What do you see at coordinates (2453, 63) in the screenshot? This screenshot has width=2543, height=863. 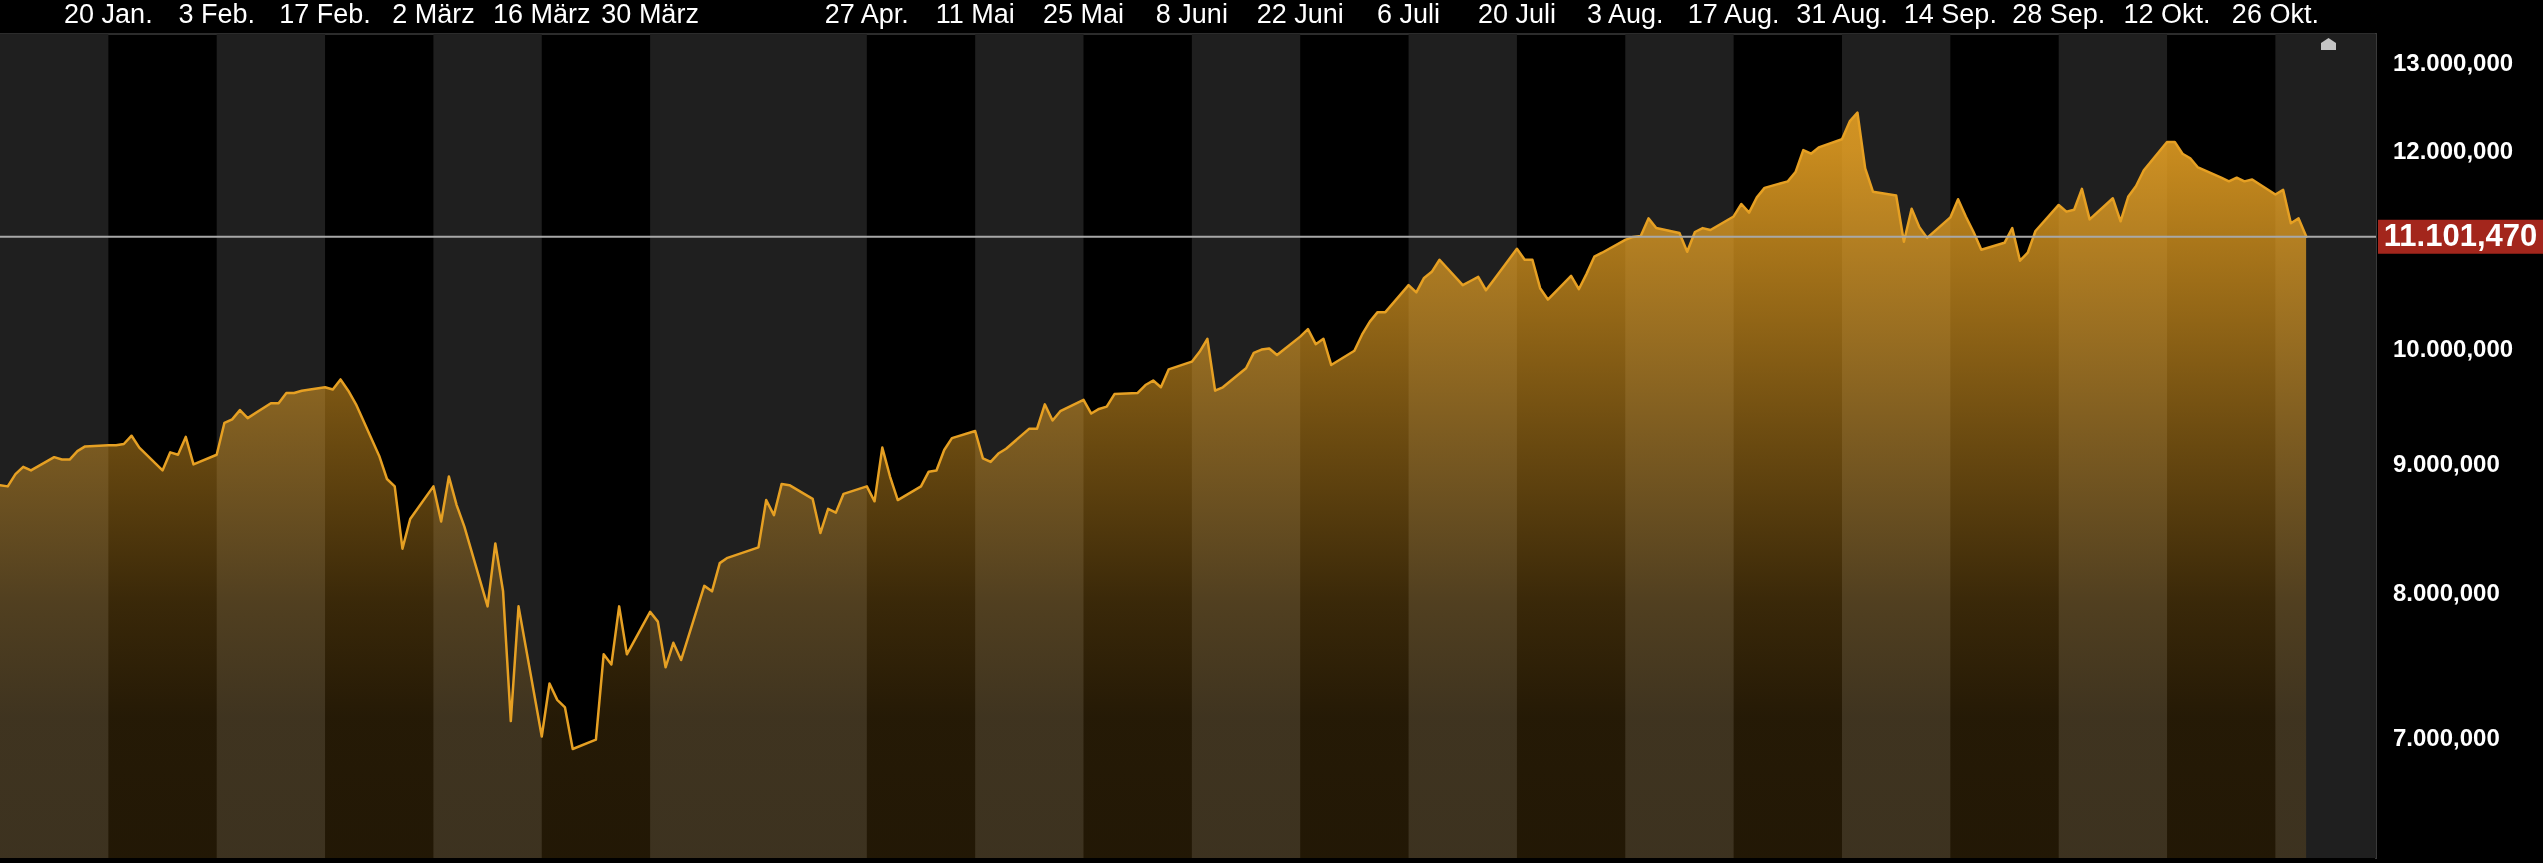 I see `y-tick-label: 13.000,000` at bounding box center [2453, 63].